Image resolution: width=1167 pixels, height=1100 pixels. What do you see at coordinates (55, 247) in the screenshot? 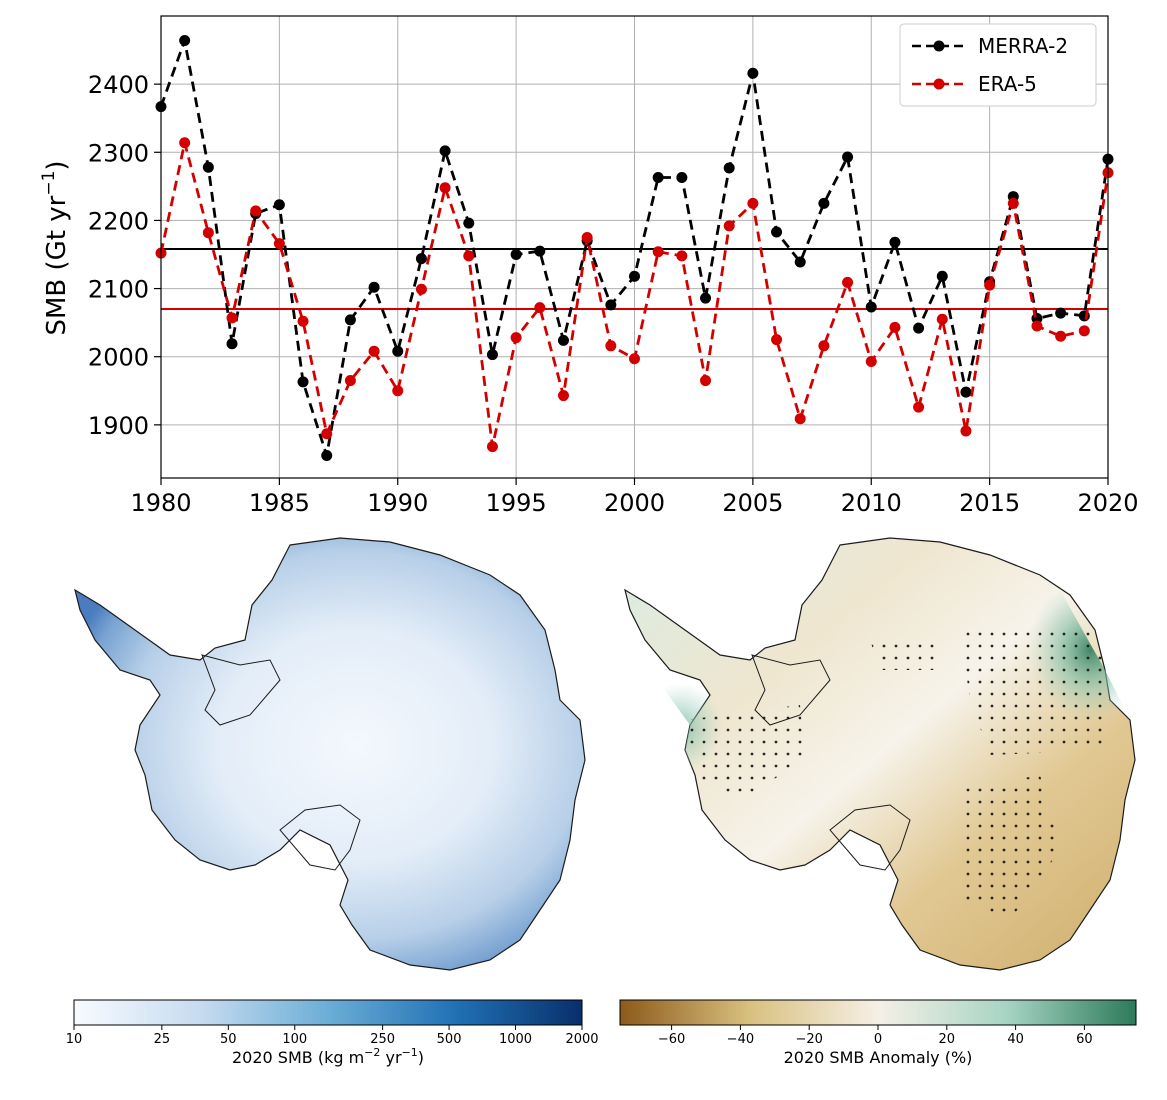
I see `y-axis-title: SMB (Gt yr−1)` at bounding box center [55, 247].